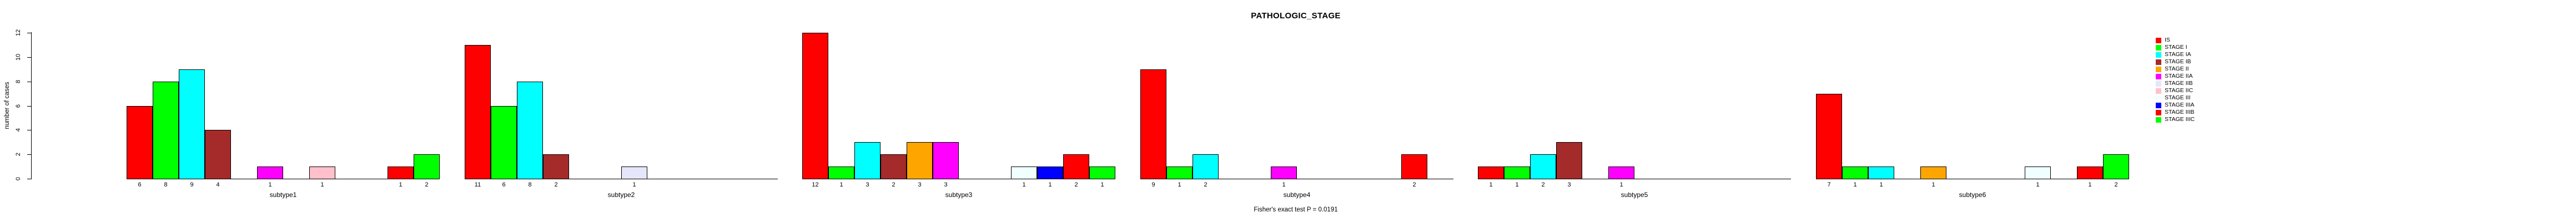 Image resolution: width=2576 pixels, height=222 pixels. What do you see at coordinates (2158, 120) in the screenshot?
I see `legend-swatch-stage-iiic` at bounding box center [2158, 120].